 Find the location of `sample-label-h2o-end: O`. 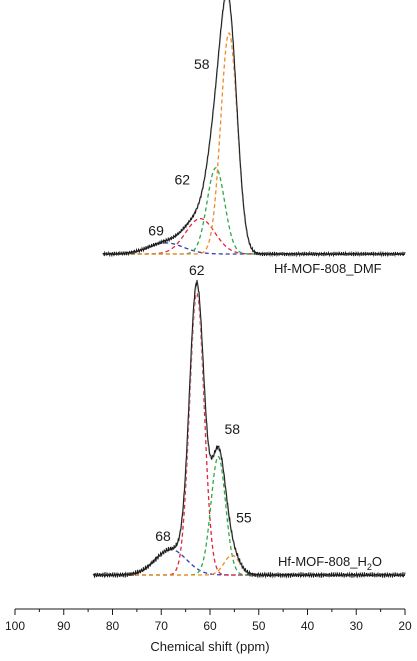

sample-label-h2o-end: O is located at coordinates (377, 561).